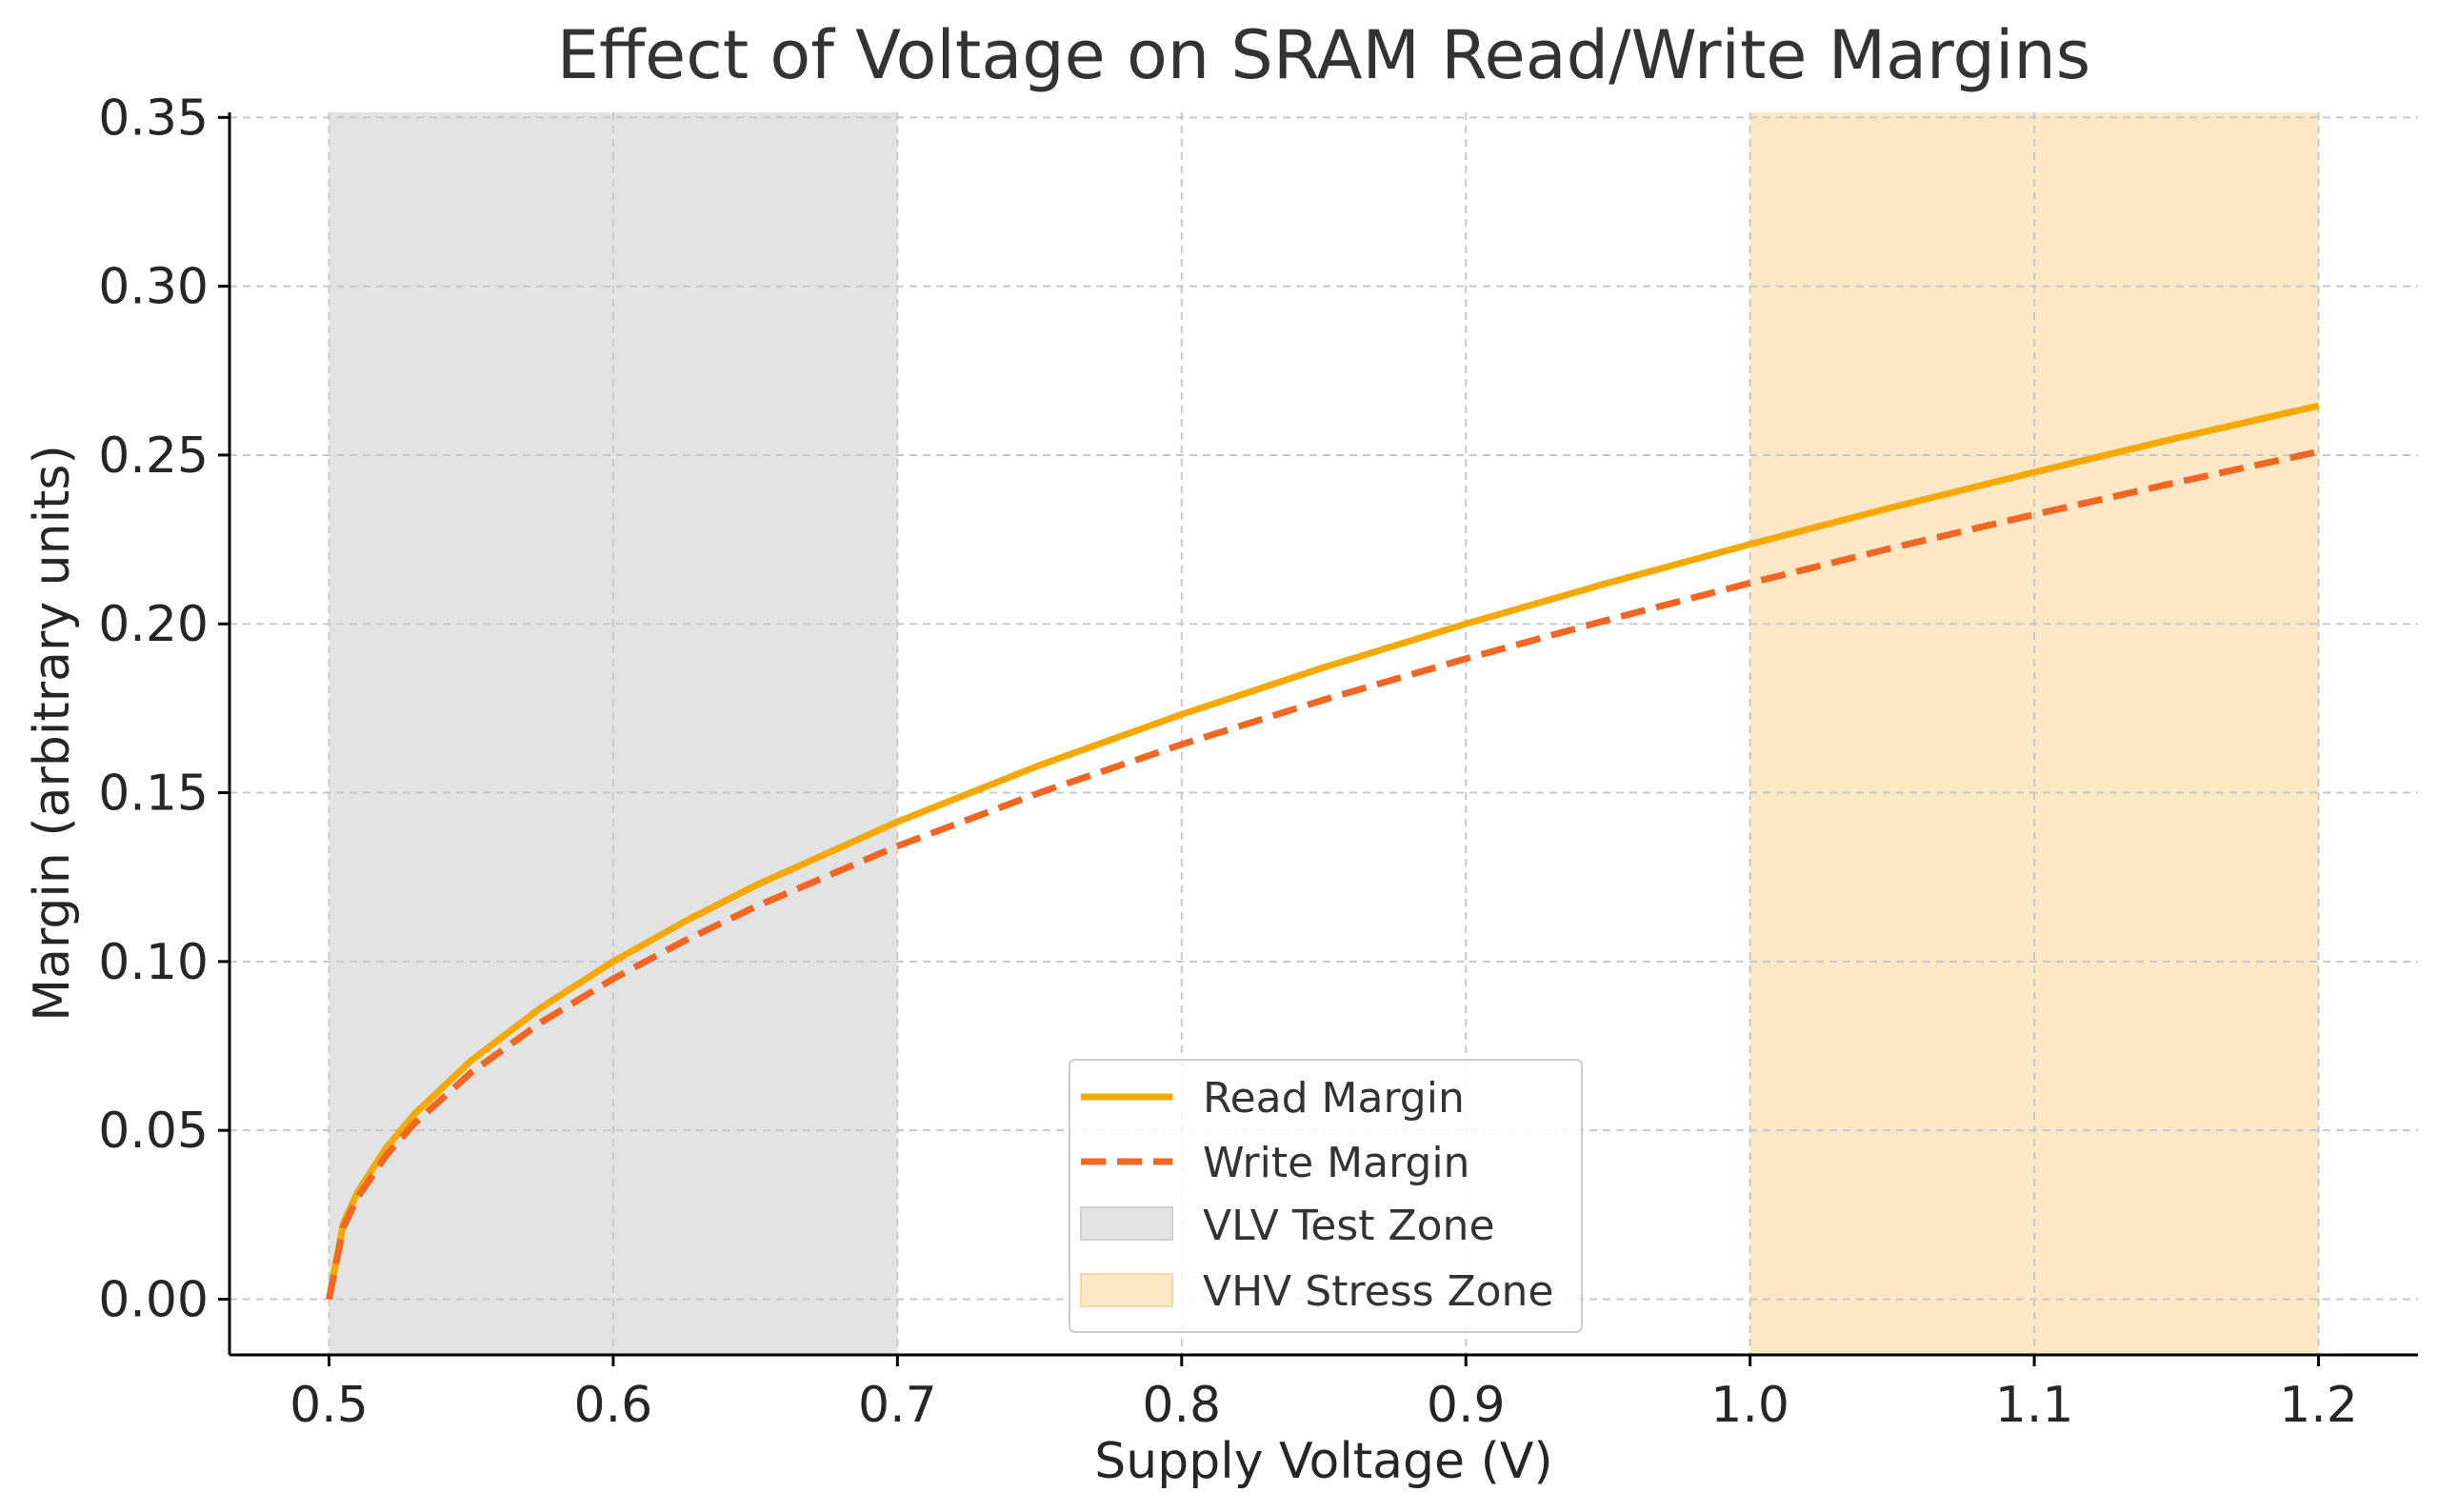 This screenshot has width=2438, height=1512. I want to click on x-axis-label: Supply Voltage (V), so click(1323, 1461).